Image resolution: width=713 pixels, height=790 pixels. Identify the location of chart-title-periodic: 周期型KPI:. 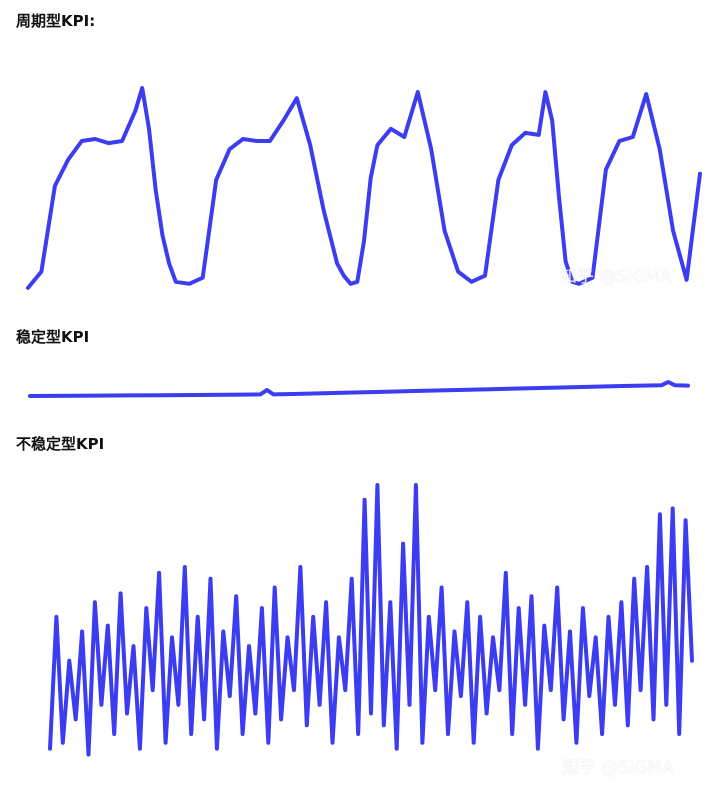
(56, 21).